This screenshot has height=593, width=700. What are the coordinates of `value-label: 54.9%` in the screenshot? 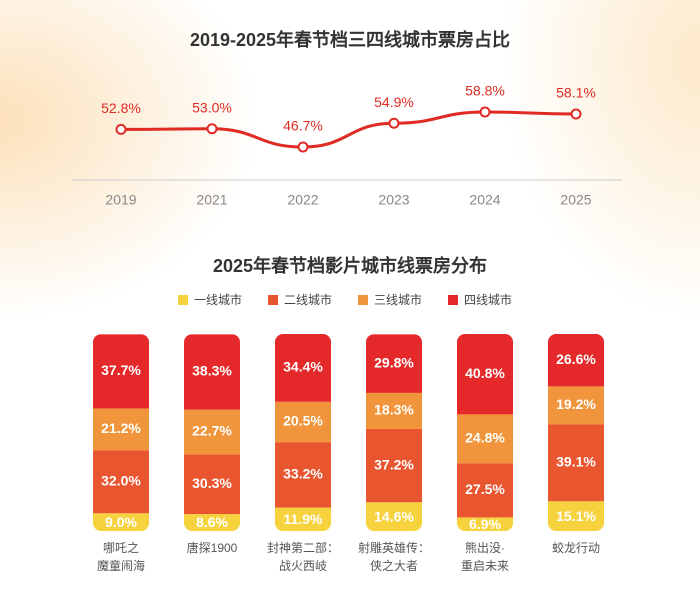 It's located at (394, 102).